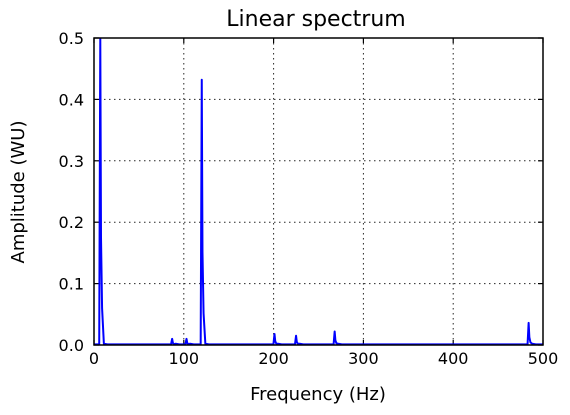 Image resolution: width=570 pixels, height=415 pixels. Describe the element at coordinates (94, 358) in the screenshot. I see `x-tick-label: 0` at that location.